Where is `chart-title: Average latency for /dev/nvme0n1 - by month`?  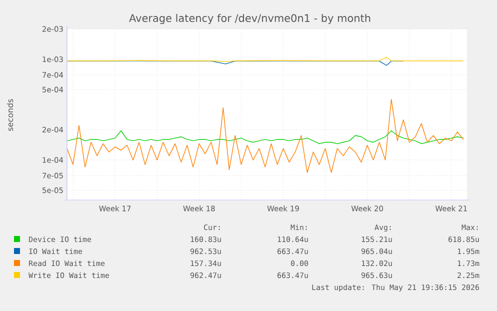 chart-title: Average latency for /dev/nvme0n1 - by month is located at coordinates (249, 19).